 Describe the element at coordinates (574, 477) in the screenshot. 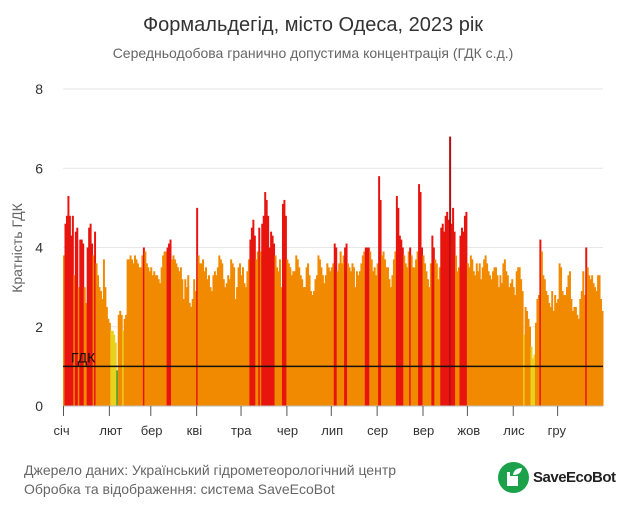

I see `logo-text: SaveEcoBot` at that location.